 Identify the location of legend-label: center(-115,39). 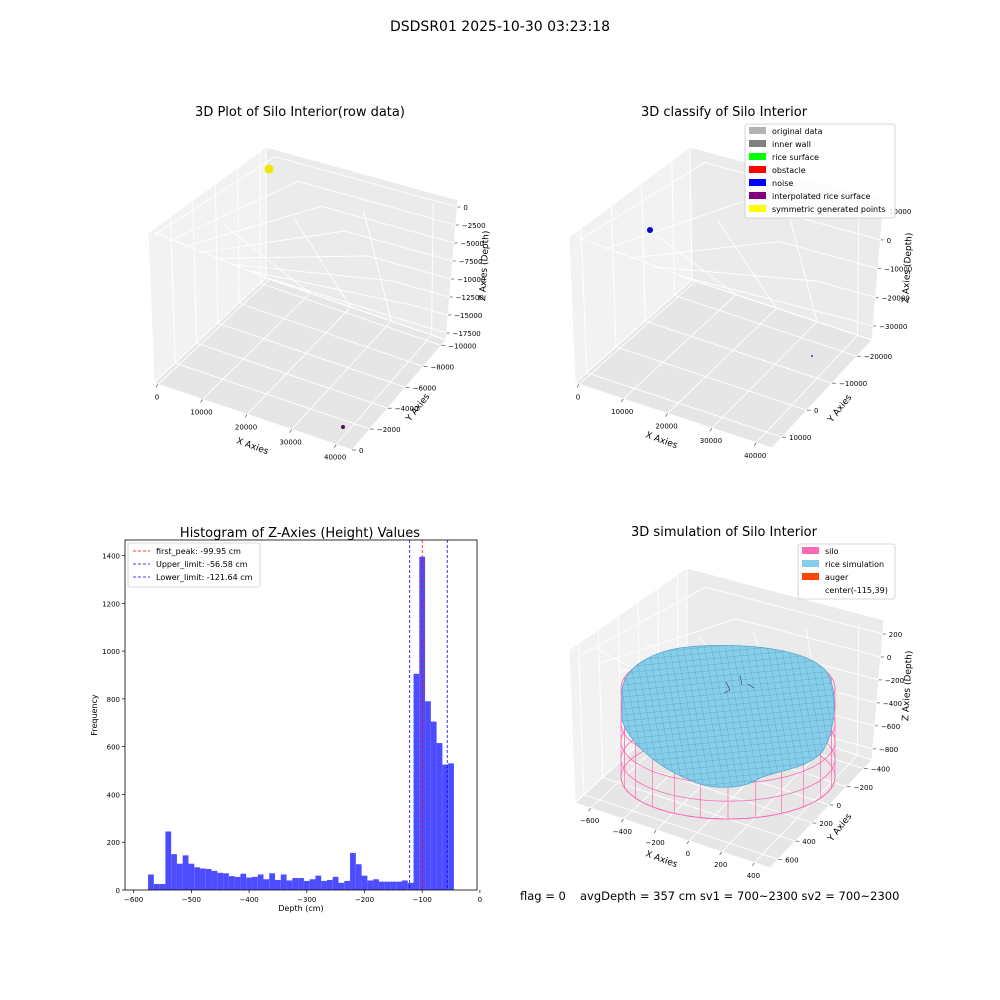
(856, 590).